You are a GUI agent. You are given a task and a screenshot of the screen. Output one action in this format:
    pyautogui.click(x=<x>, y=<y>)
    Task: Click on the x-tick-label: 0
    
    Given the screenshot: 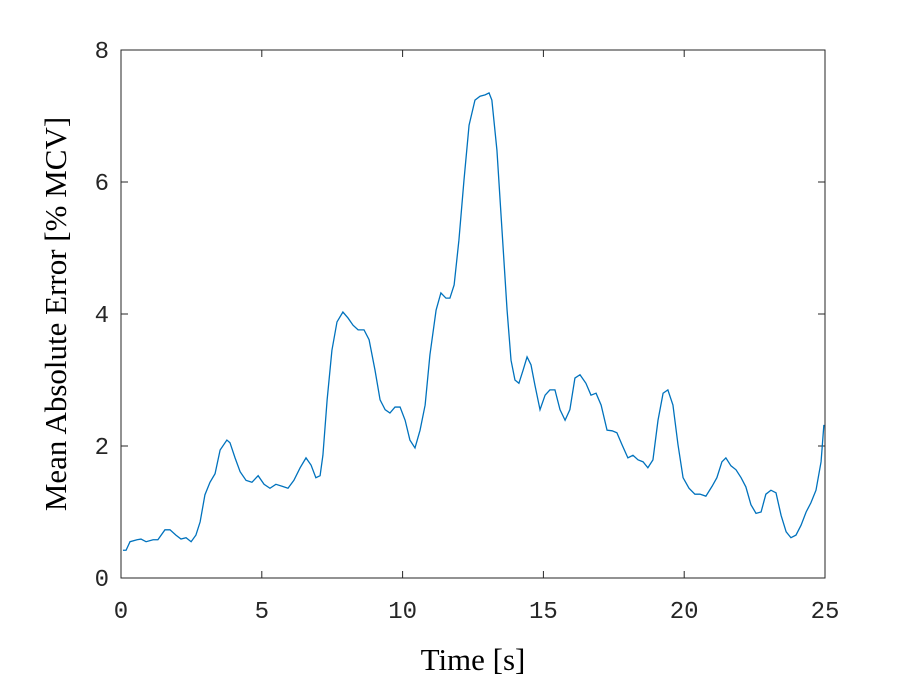 What is the action you would take?
    pyautogui.click(x=121, y=612)
    